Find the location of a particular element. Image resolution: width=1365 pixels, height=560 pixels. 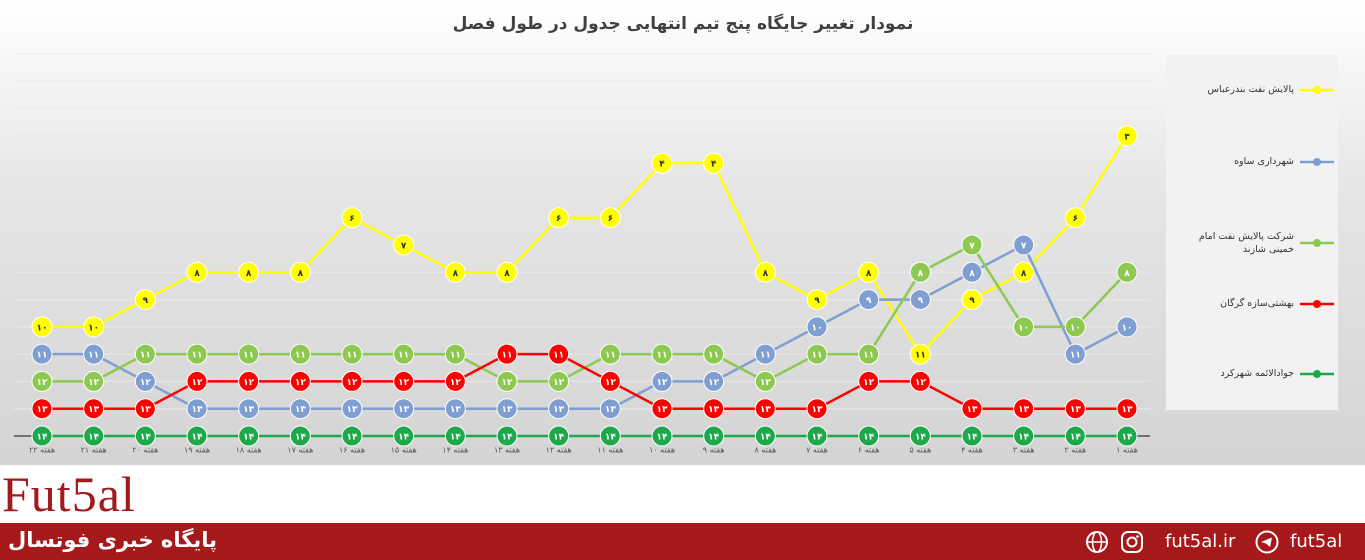

x-tick-label: هفته ۱۸ is located at coordinates (249, 450).